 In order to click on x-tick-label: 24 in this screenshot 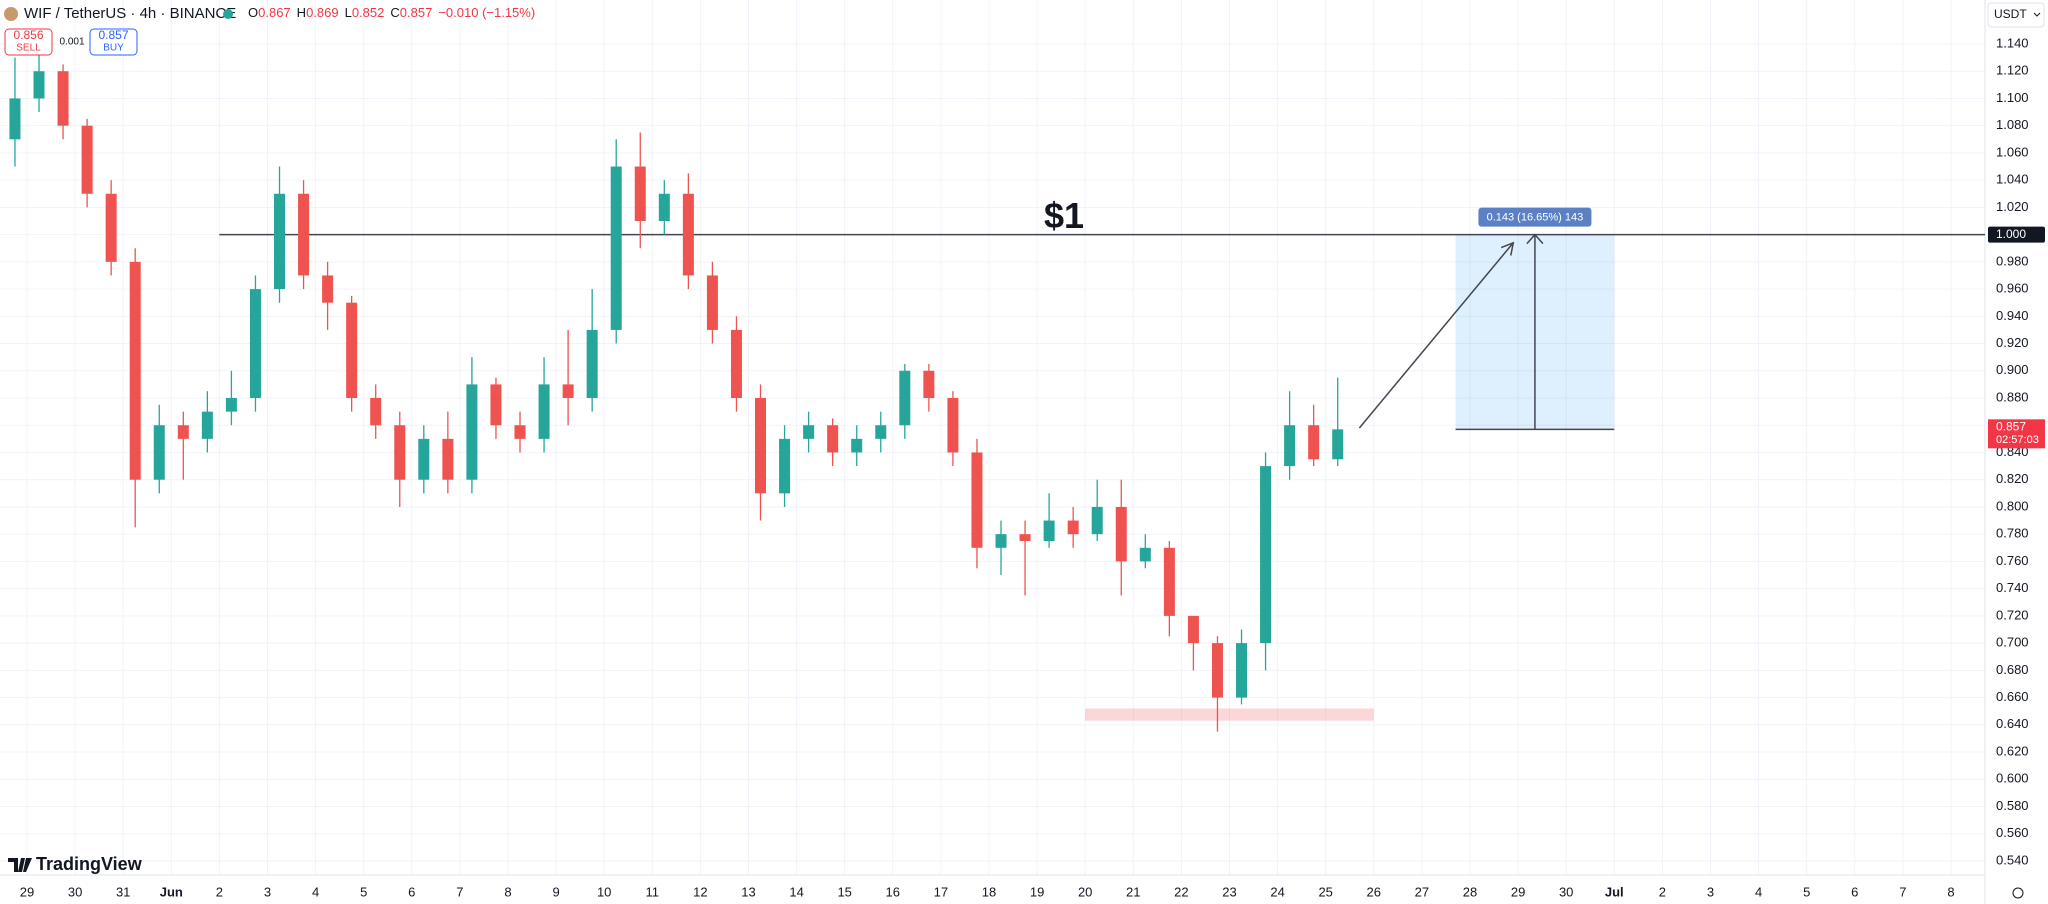, I will do `click(1277, 891)`.